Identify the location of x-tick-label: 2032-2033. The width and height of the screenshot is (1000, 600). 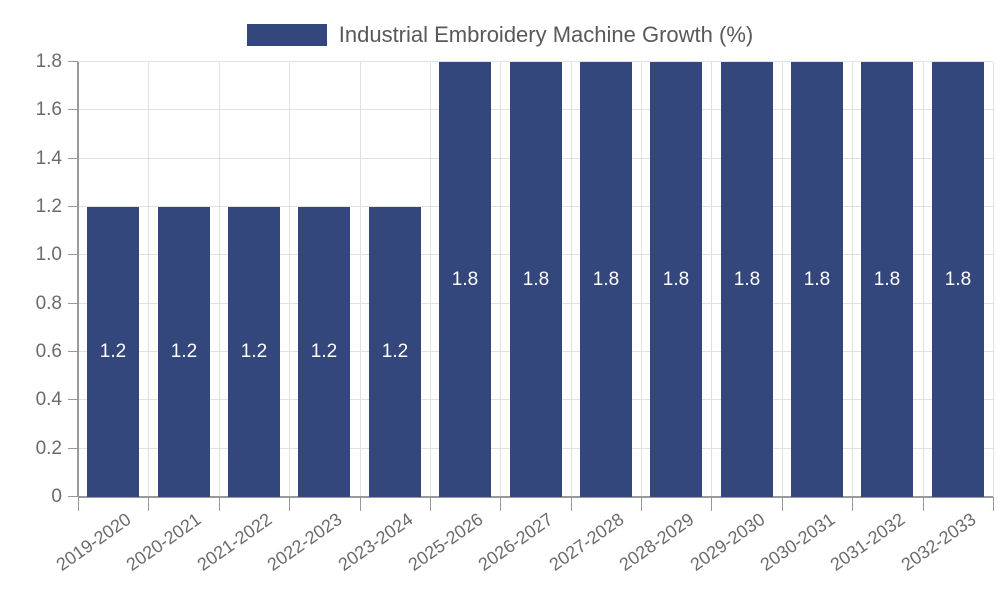
(938, 542).